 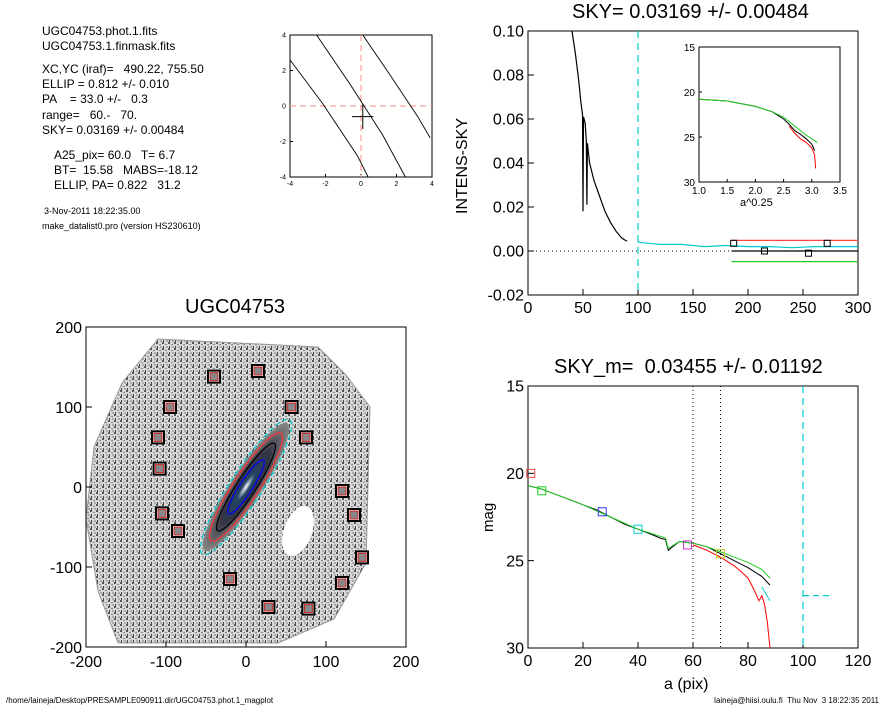 I want to click on y-tick-label: 0, so click(x=284, y=106).